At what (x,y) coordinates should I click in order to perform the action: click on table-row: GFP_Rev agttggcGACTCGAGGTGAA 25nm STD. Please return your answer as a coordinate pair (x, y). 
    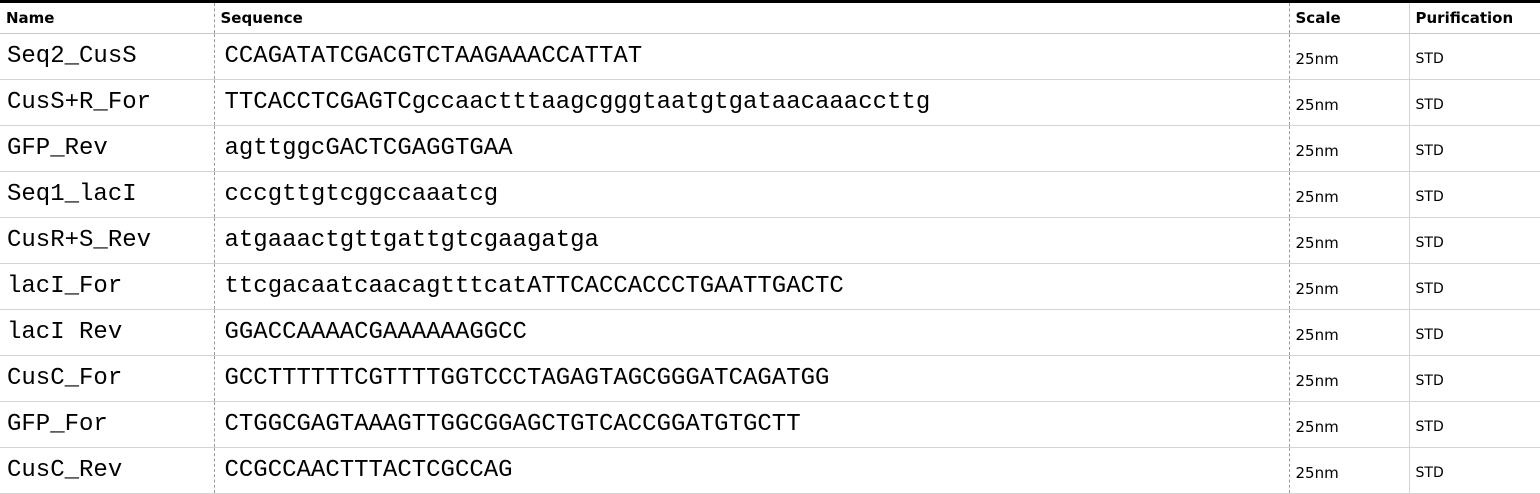
    Looking at the image, I should click on (770, 148).